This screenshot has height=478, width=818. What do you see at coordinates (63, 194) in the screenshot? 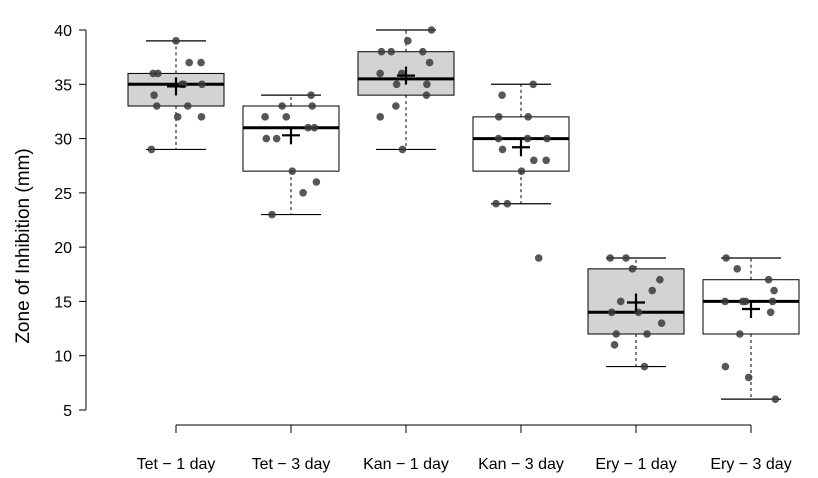
I see `y-tick-label: 25` at bounding box center [63, 194].